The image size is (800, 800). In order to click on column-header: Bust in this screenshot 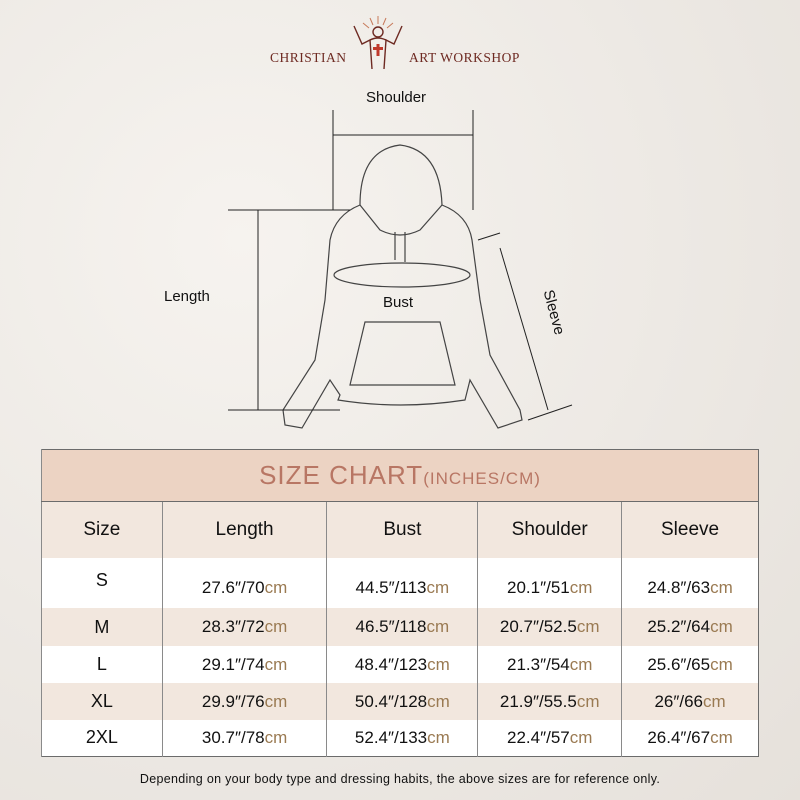, I will do `click(402, 529)`.